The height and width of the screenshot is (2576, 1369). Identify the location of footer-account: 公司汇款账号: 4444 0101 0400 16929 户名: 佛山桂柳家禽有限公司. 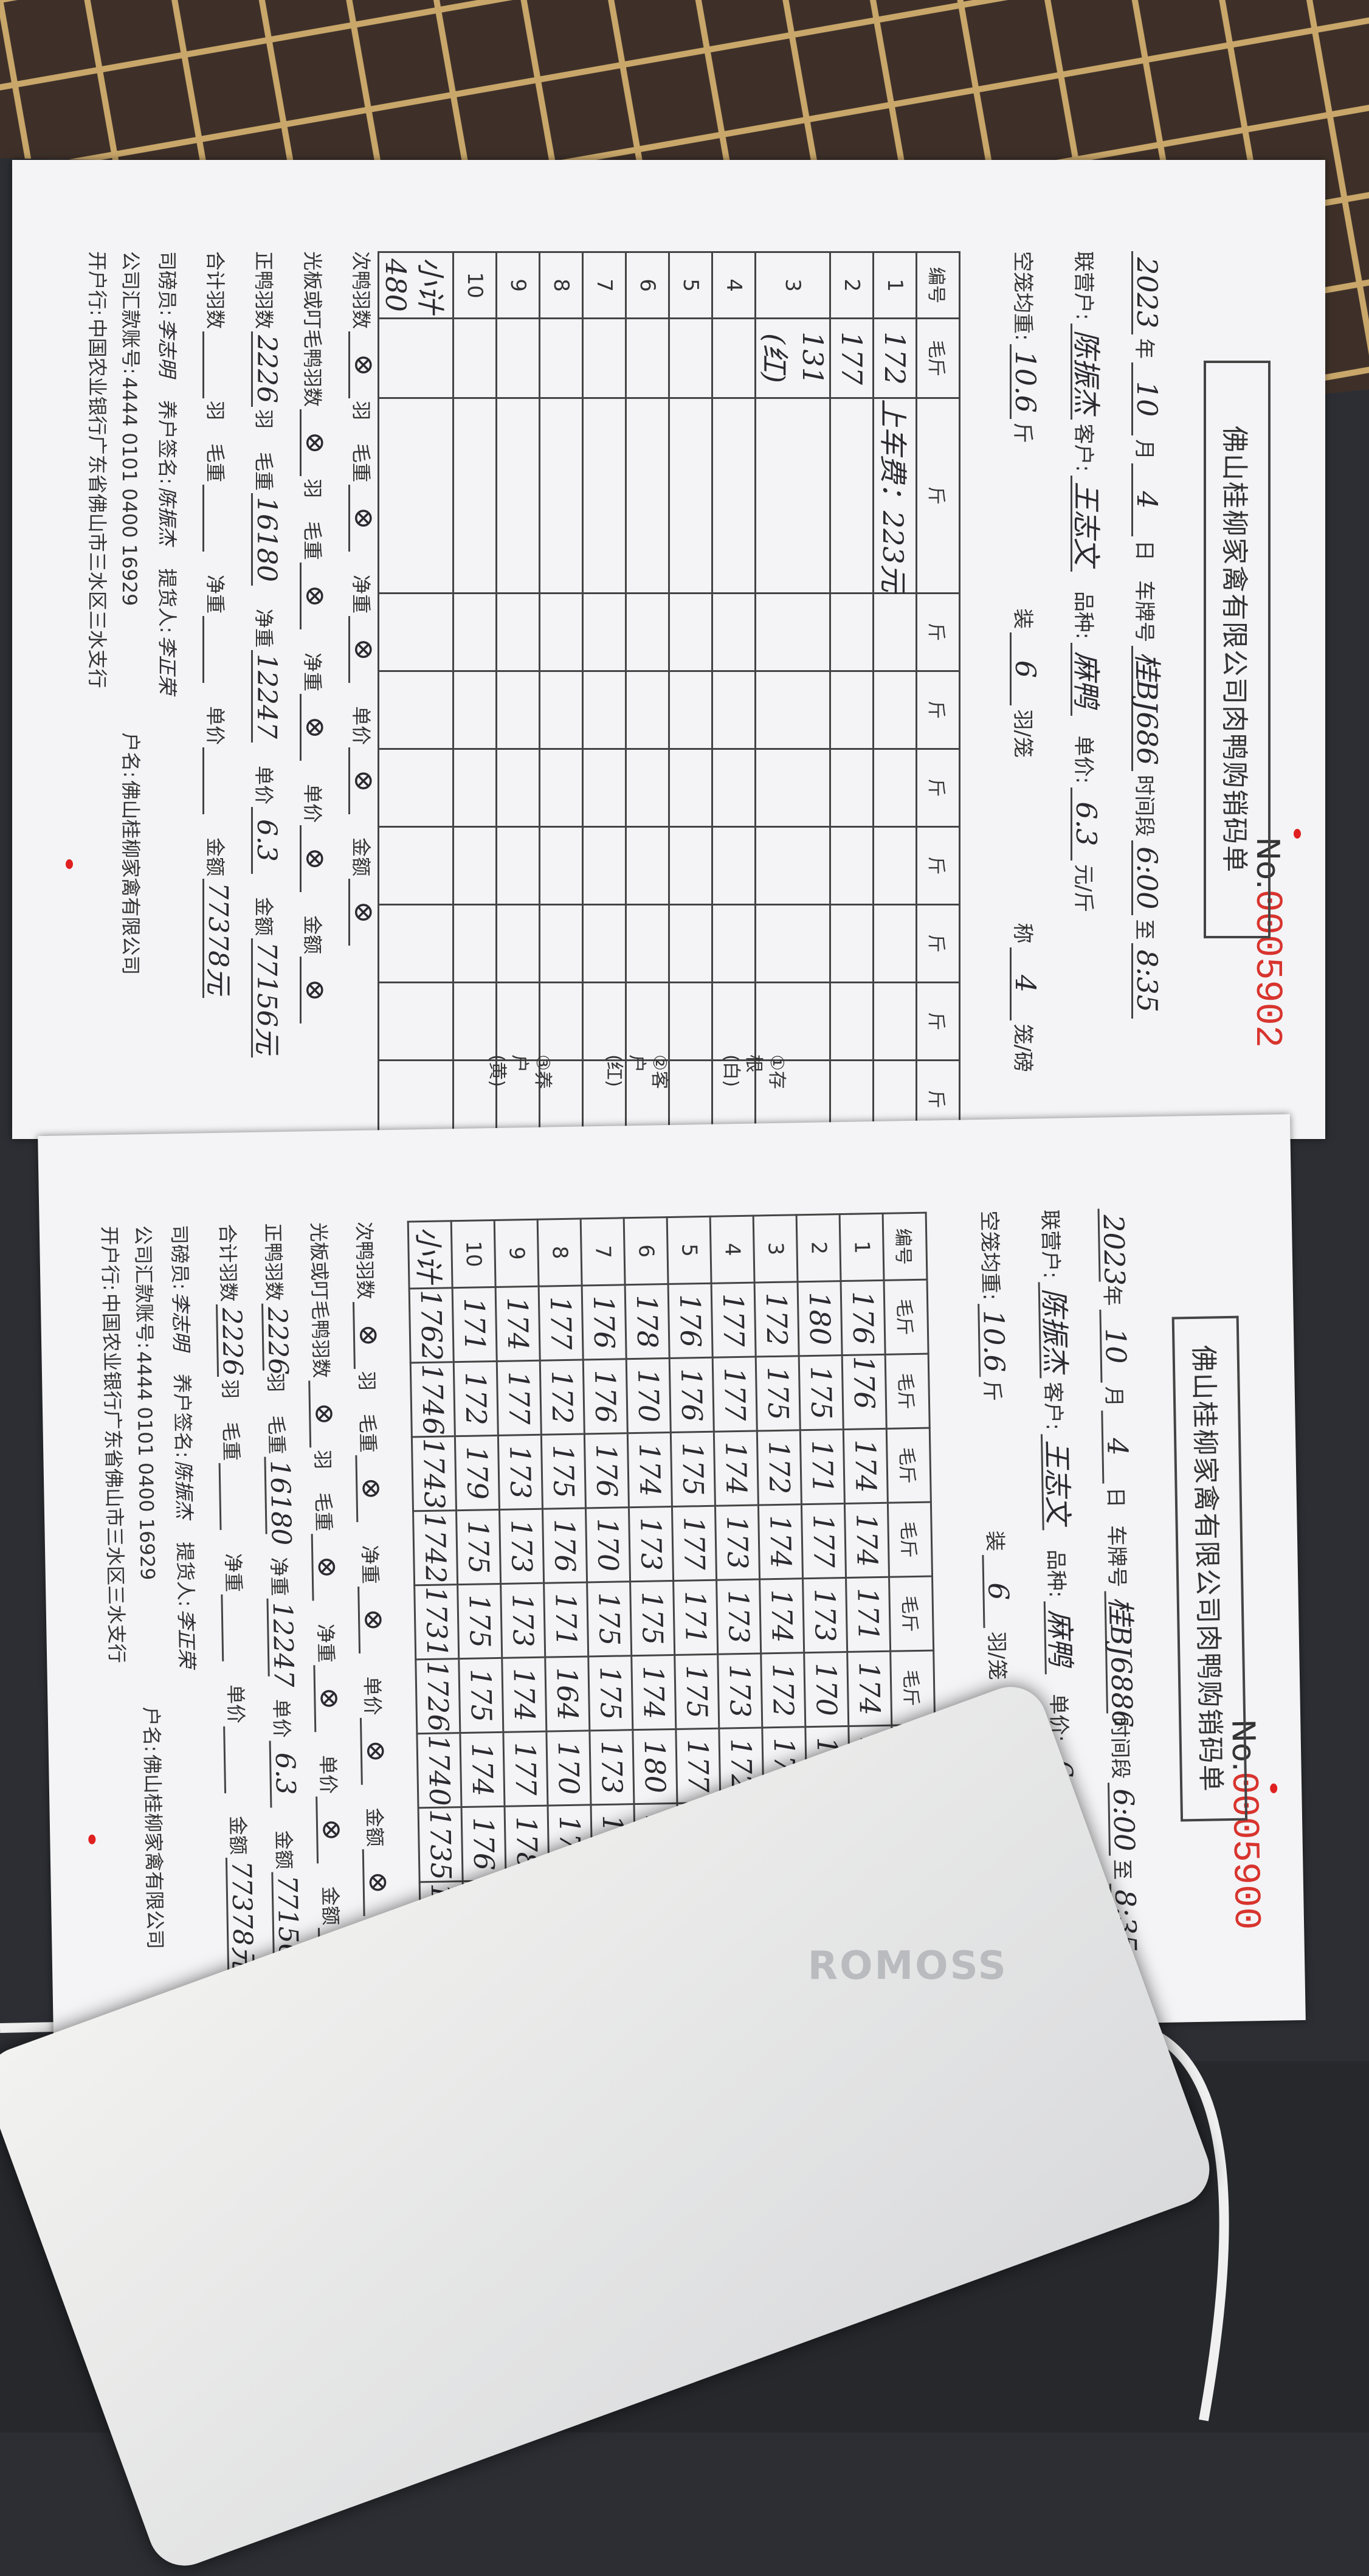
(150, 1599).